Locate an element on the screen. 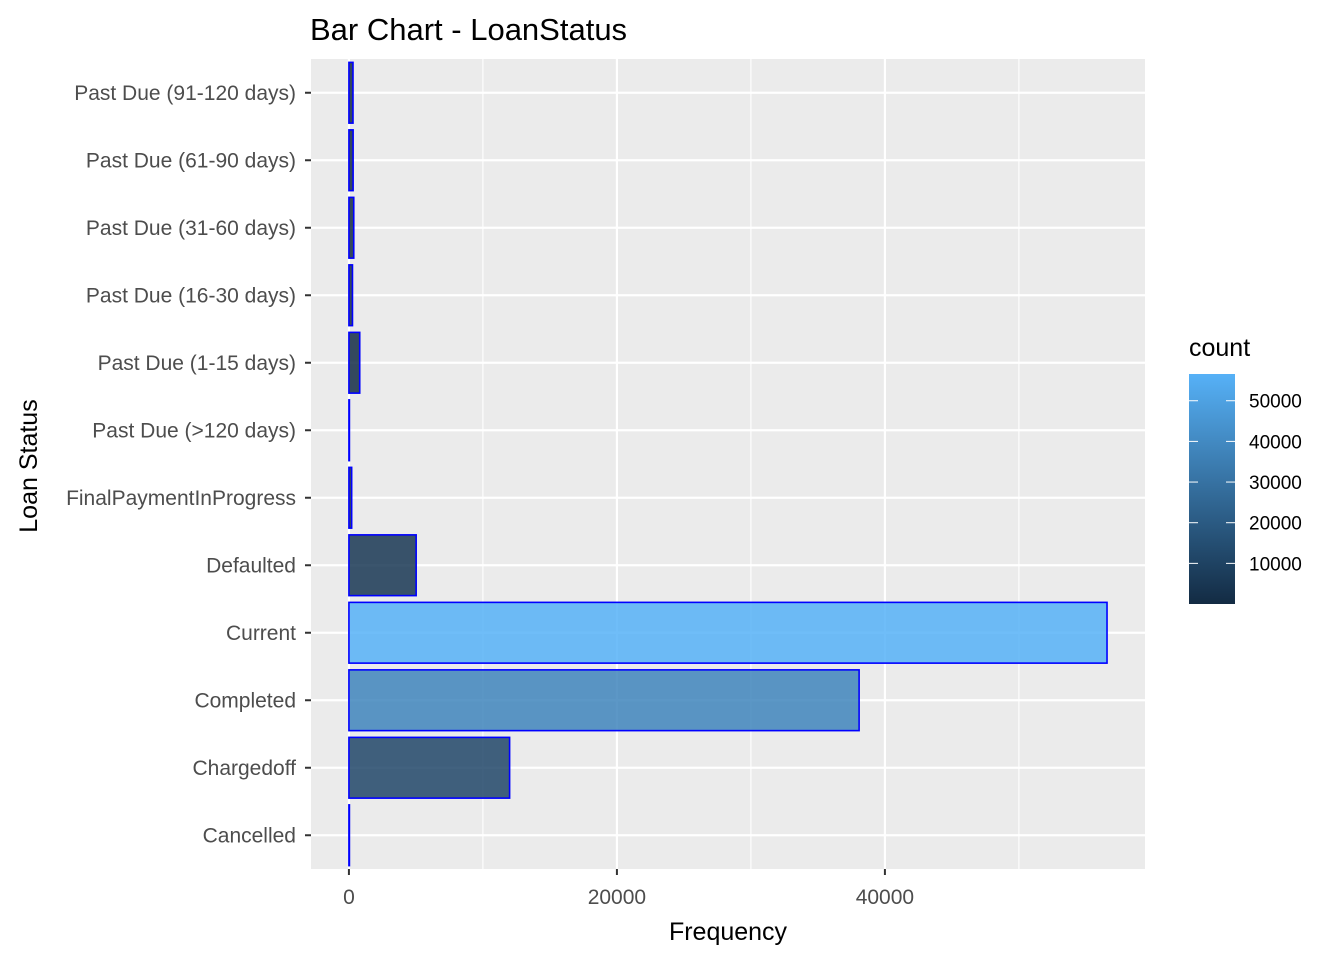 Image resolution: width=1344 pixels, height=960 pixels. legend-label: 20000 is located at coordinates (1275, 524).